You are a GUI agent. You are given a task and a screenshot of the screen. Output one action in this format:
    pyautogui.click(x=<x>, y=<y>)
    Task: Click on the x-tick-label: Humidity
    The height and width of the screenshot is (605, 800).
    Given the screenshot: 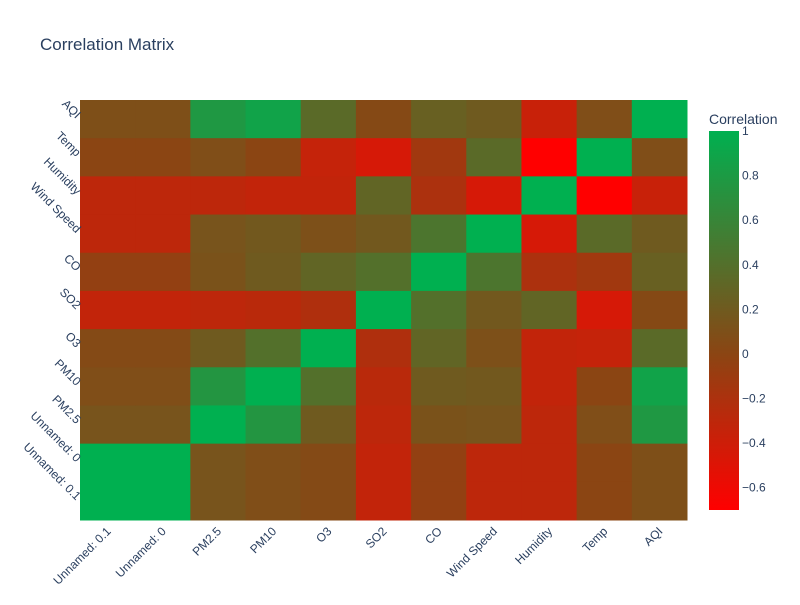 What is the action you would take?
    pyautogui.click(x=533, y=545)
    